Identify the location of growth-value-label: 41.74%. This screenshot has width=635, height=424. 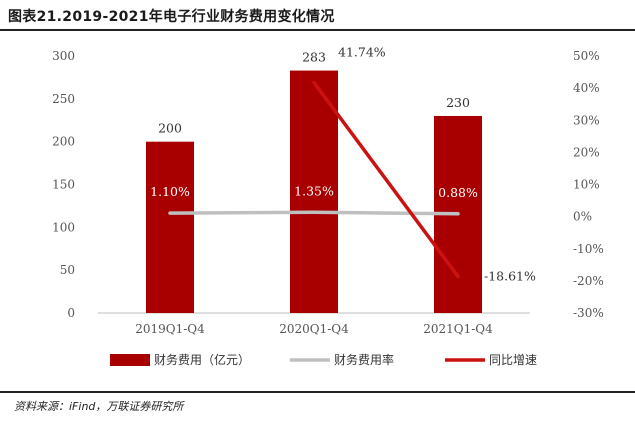
(362, 52).